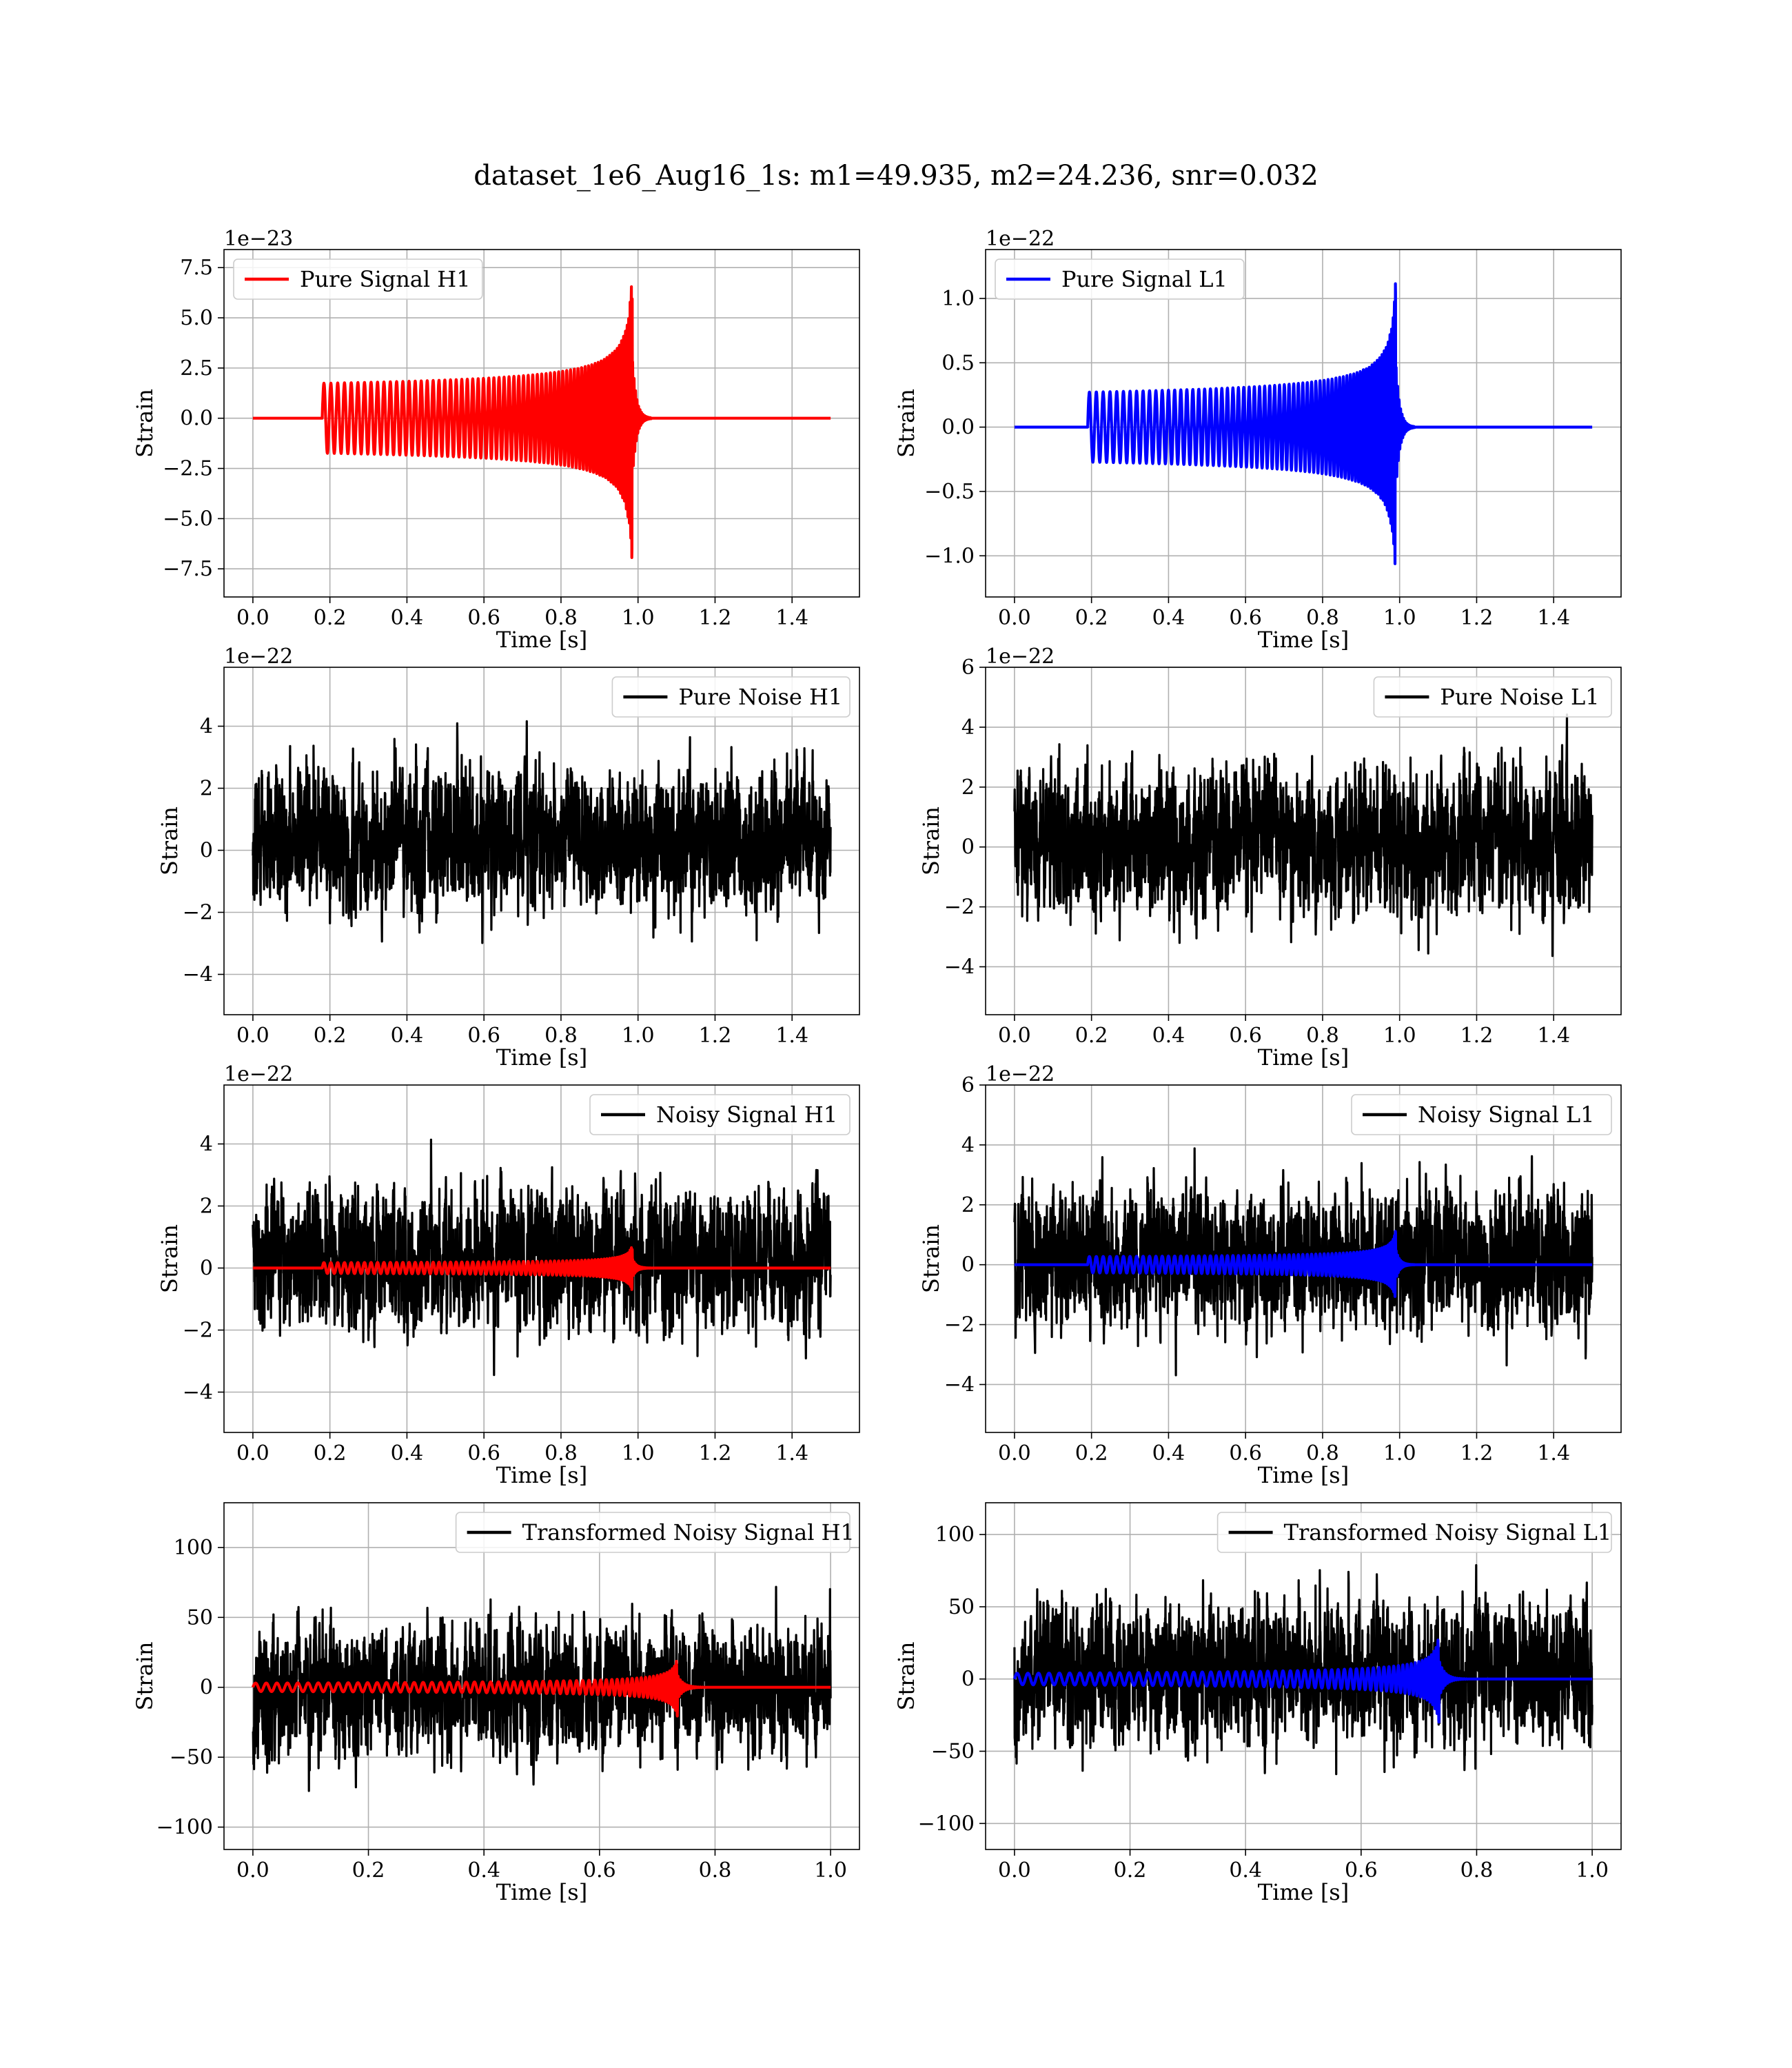 The width and height of the screenshot is (1792, 2068). Describe the element at coordinates (688, 1532) in the screenshot. I see `legend-label: Transformed Noisy Signal H1` at that location.